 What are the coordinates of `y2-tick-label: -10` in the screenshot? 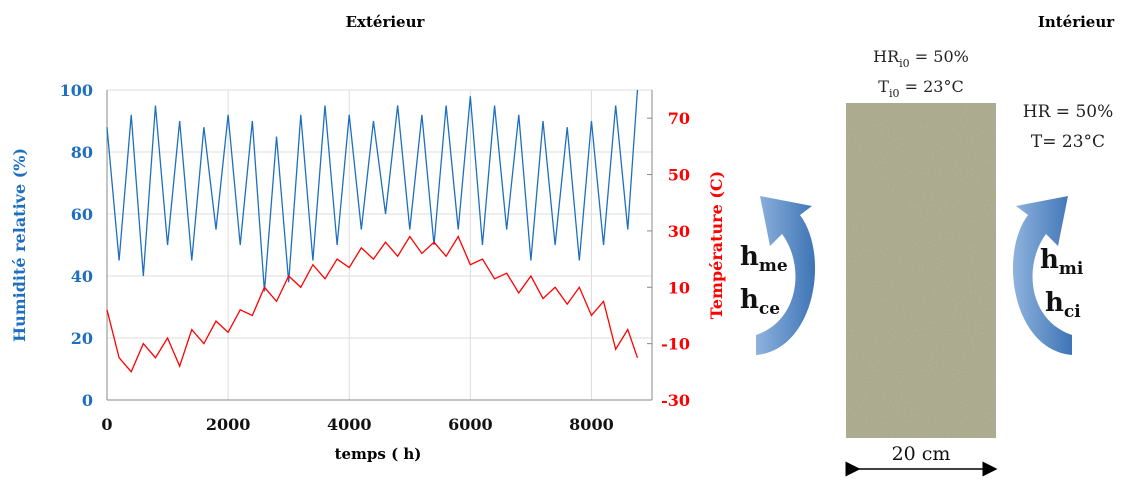 It's located at (675, 344).